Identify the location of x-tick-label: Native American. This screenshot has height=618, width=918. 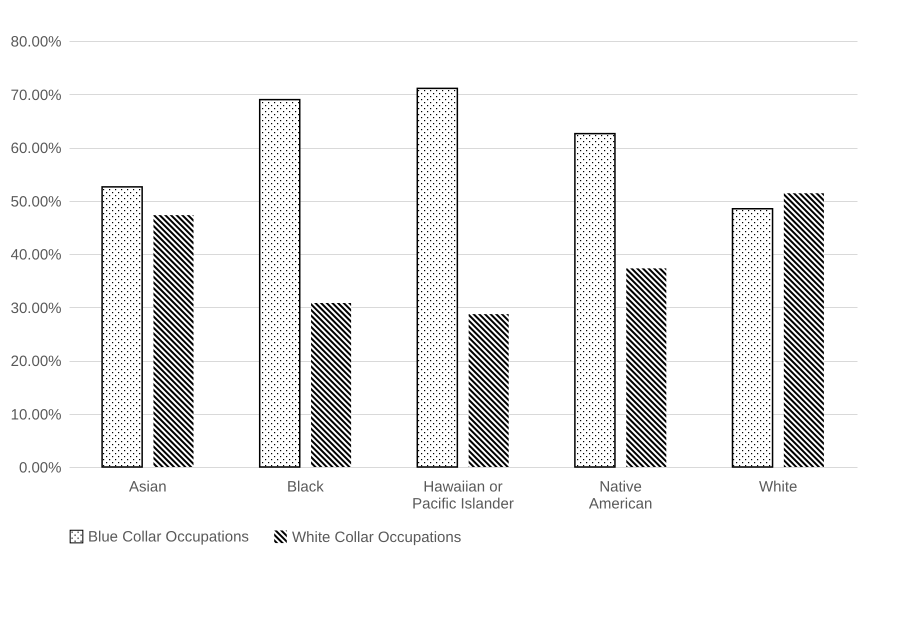
(620, 495).